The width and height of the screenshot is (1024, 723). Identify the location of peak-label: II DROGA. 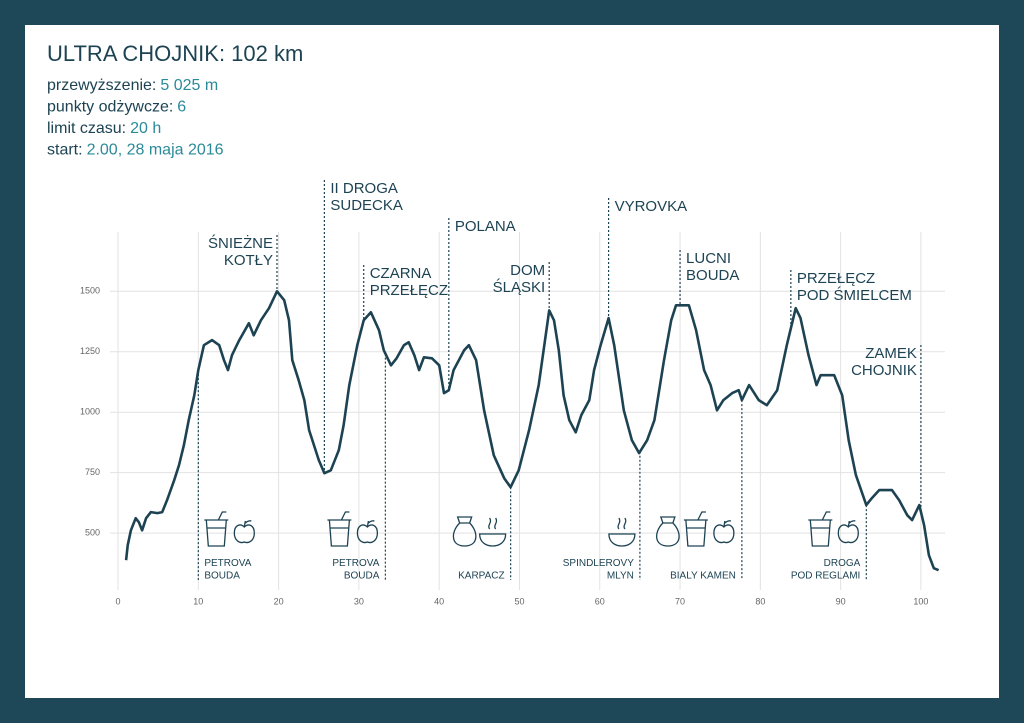
(364, 188).